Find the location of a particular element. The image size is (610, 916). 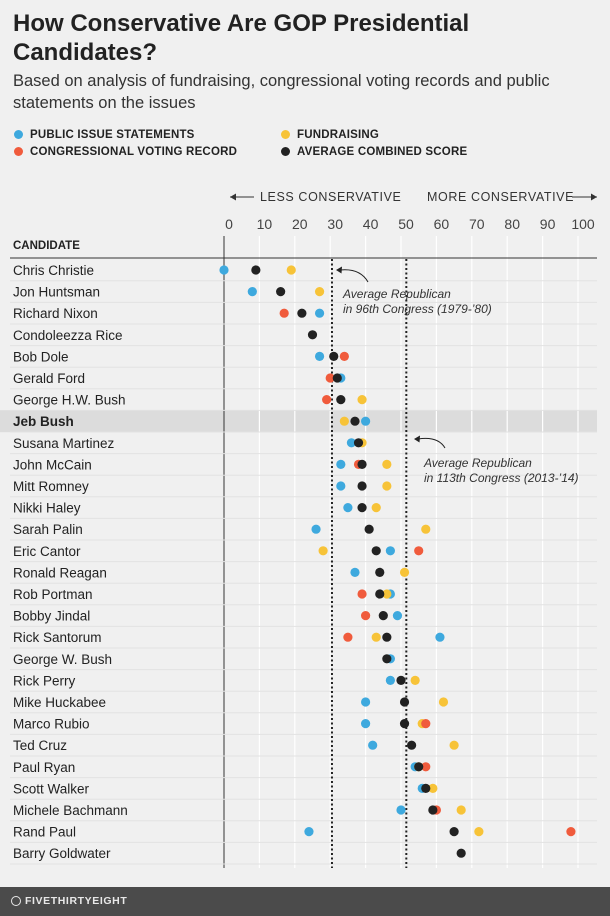

x-tick-label: 20 is located at coordinates (300, 224).